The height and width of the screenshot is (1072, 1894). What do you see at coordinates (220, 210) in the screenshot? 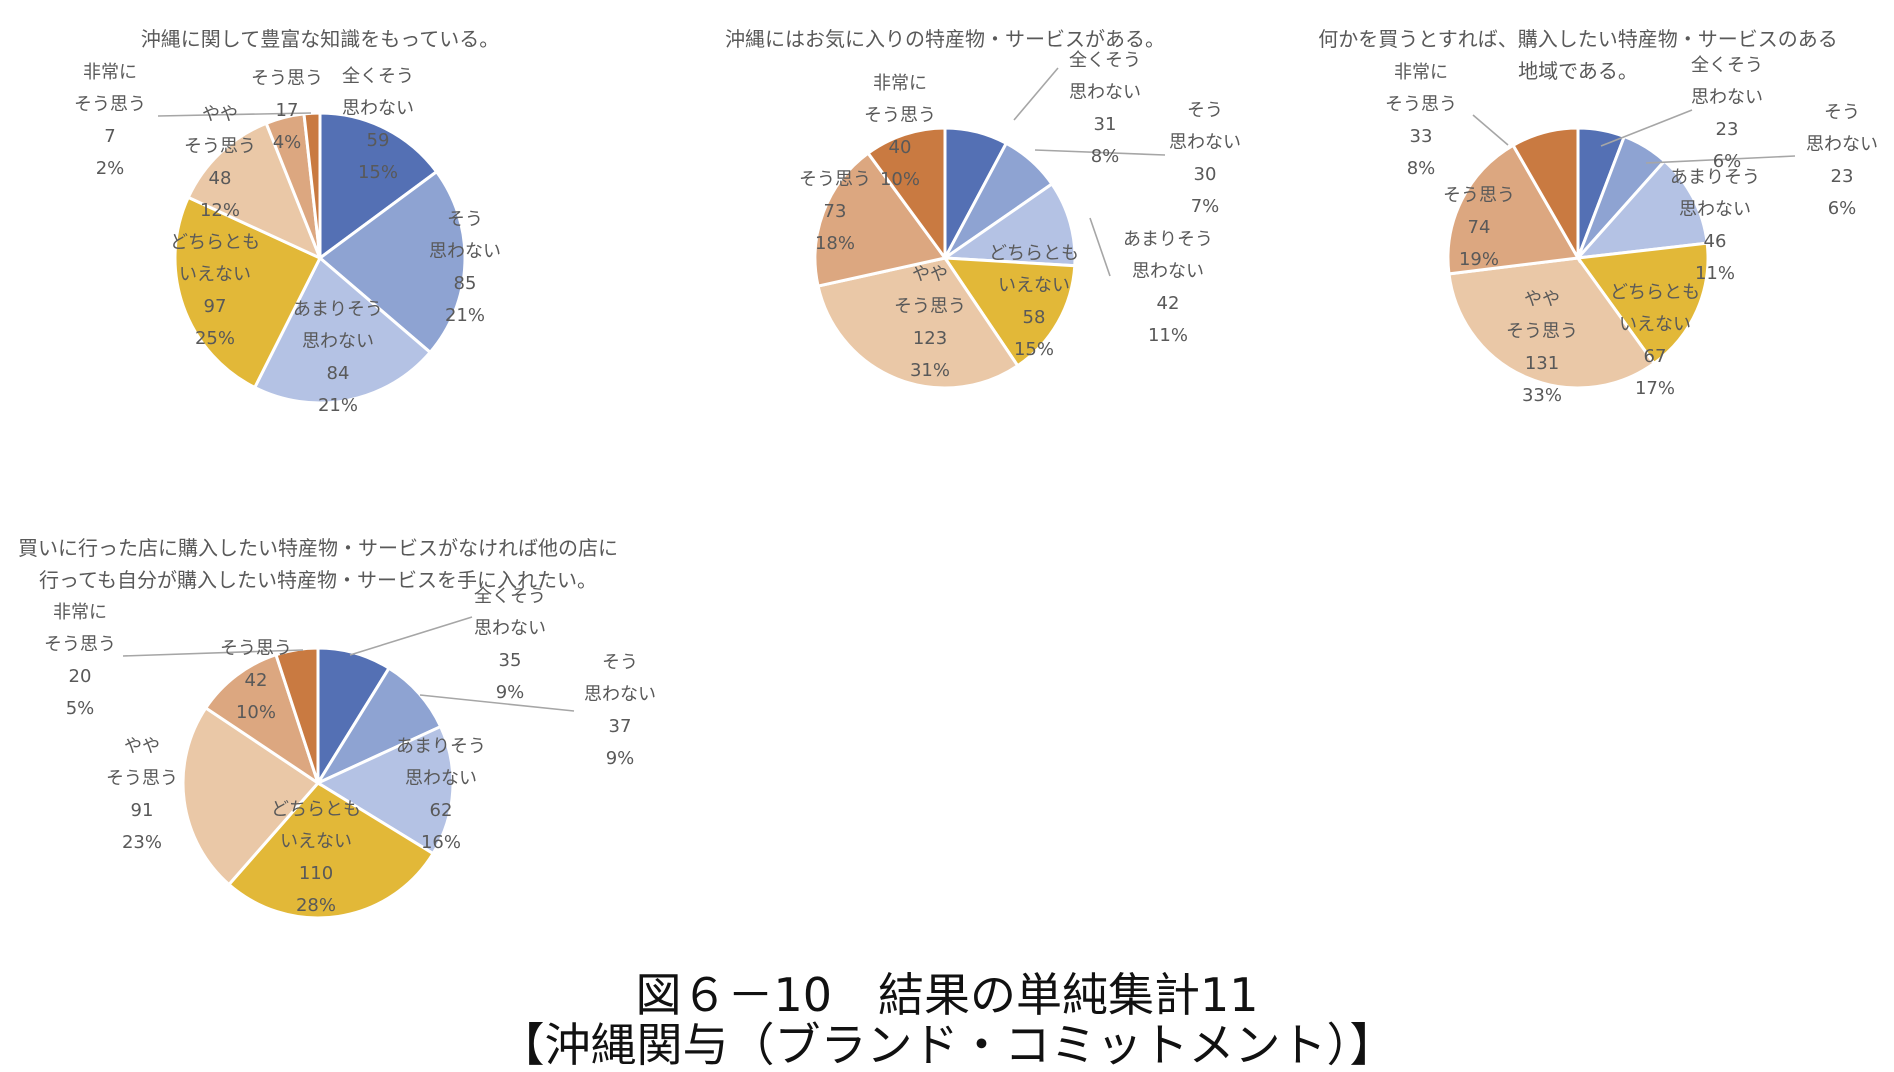
I see `data-label: 12%` at bounding box center [220, 210].